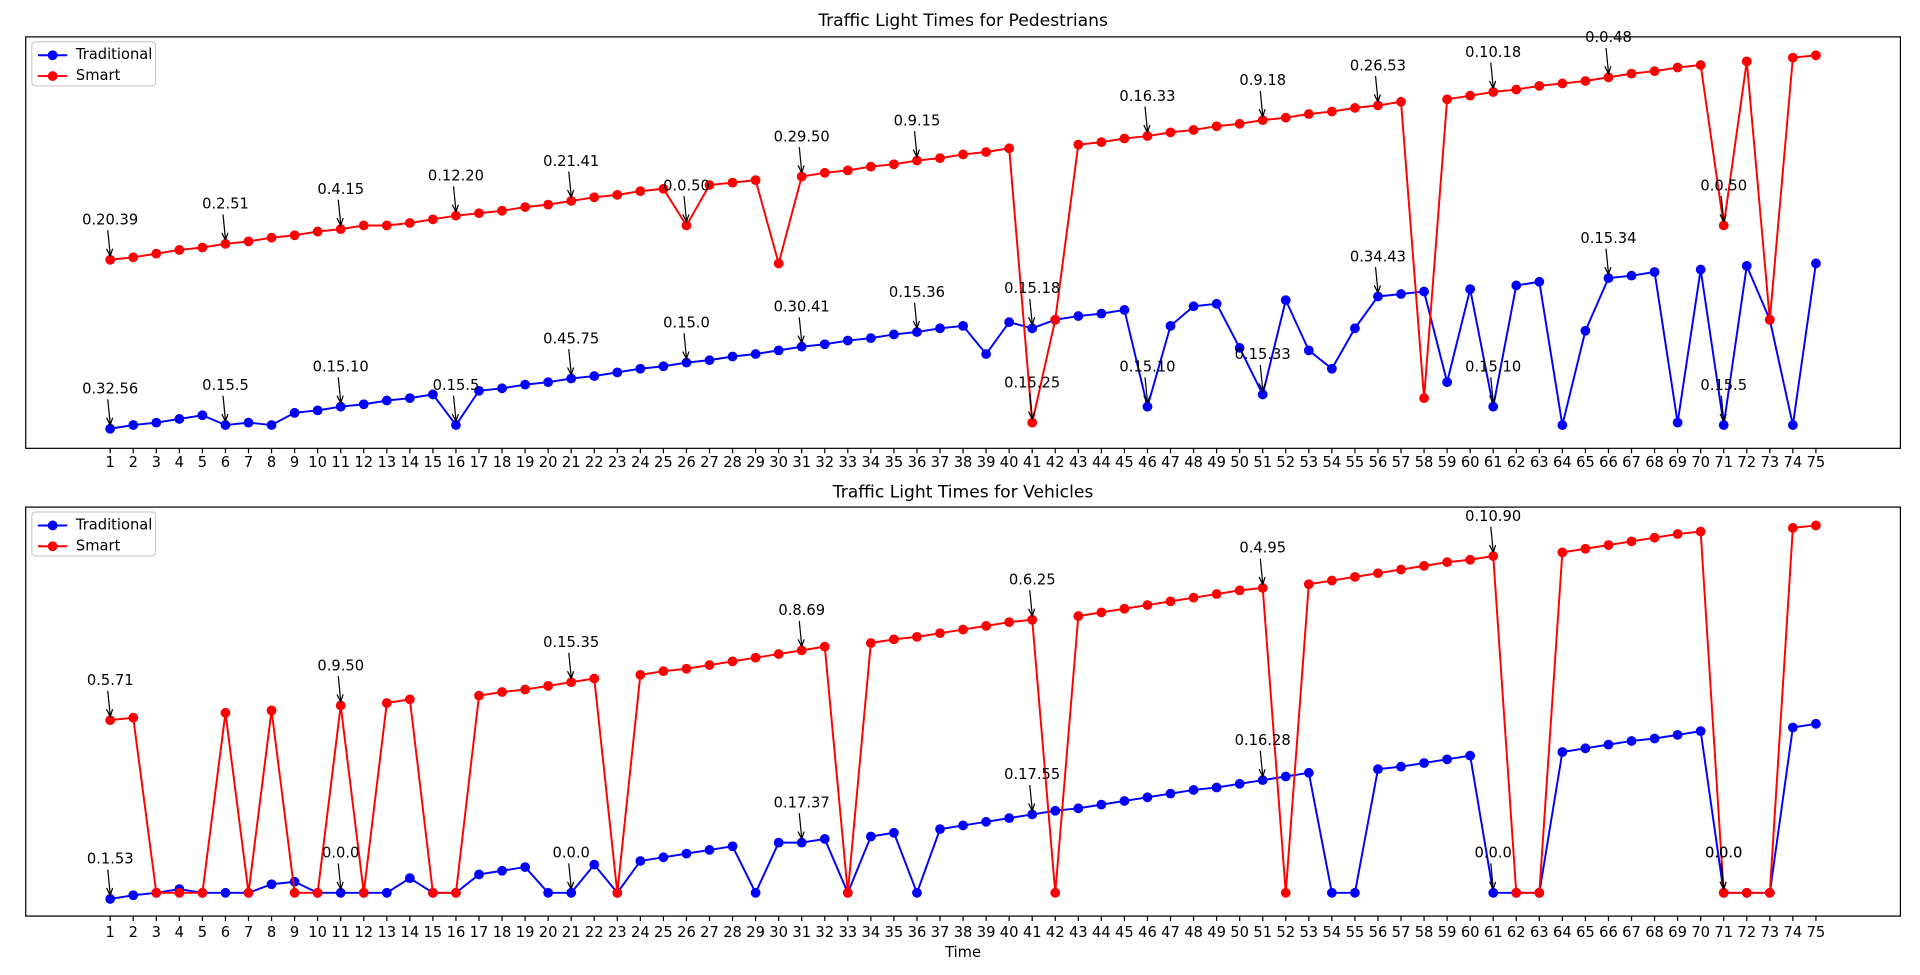 The width and height of the screenshot is (1920, 975). What do you see at coordinates (1308, 462) in the screenshot?
I see `x-tick-label: 53` at bounding box center [1308, 462].